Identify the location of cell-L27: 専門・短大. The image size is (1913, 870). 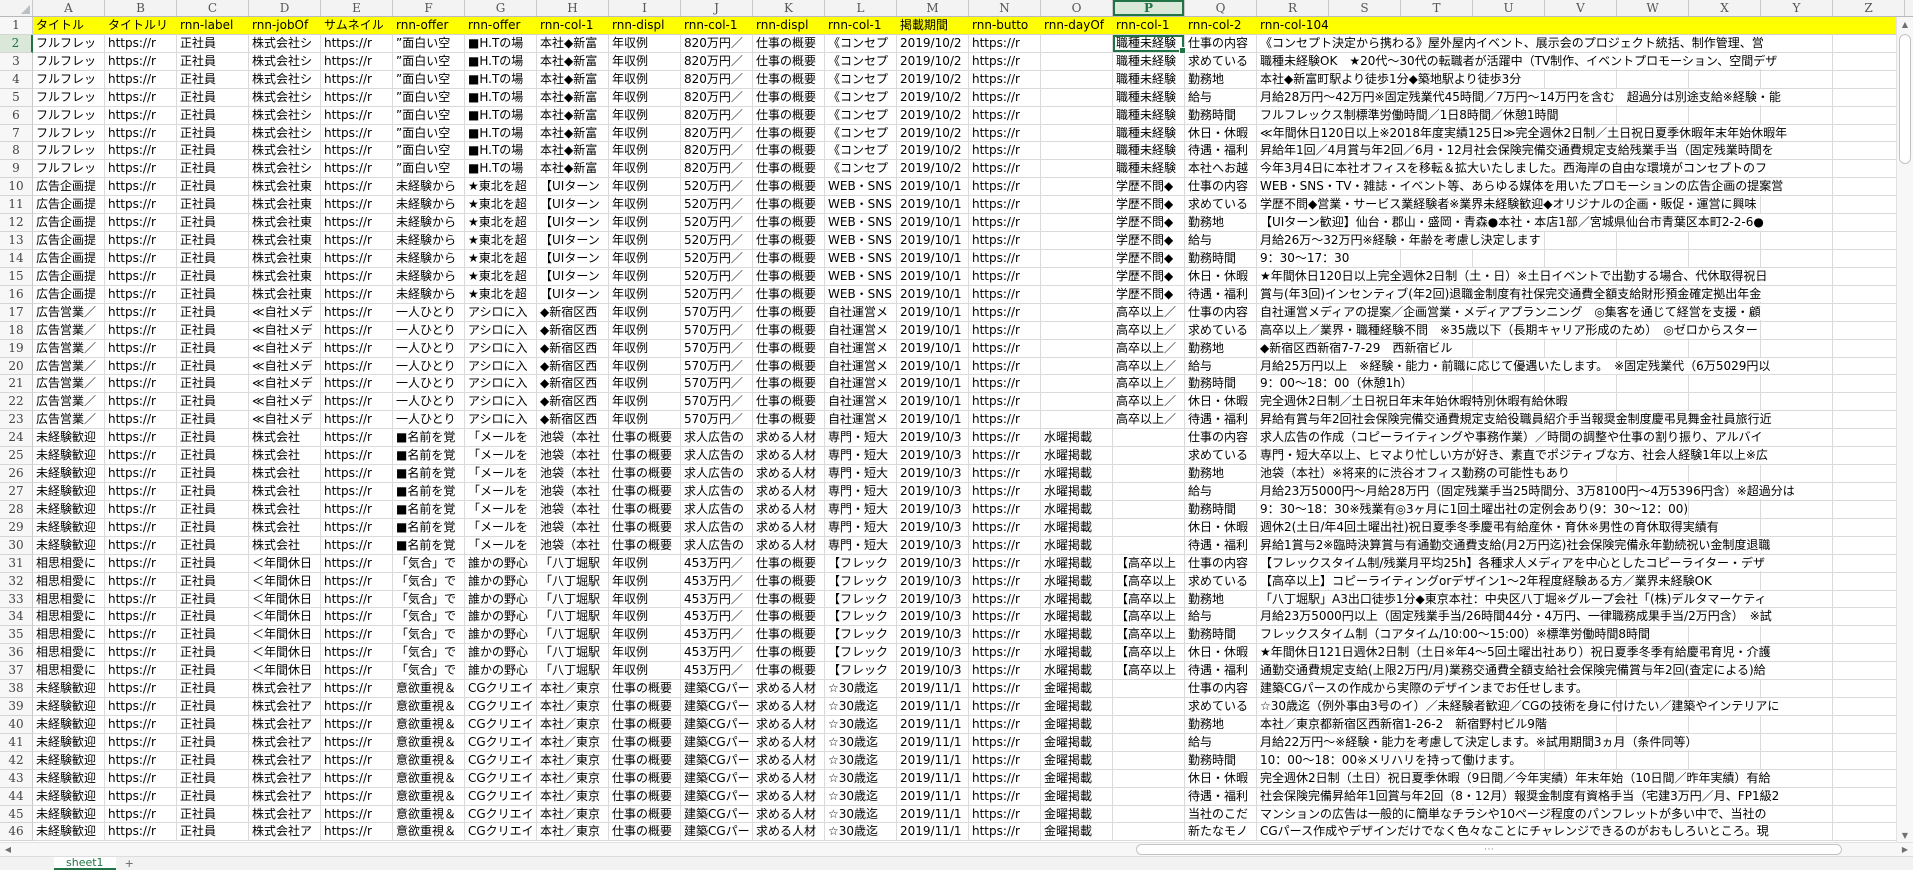
(861, 491).